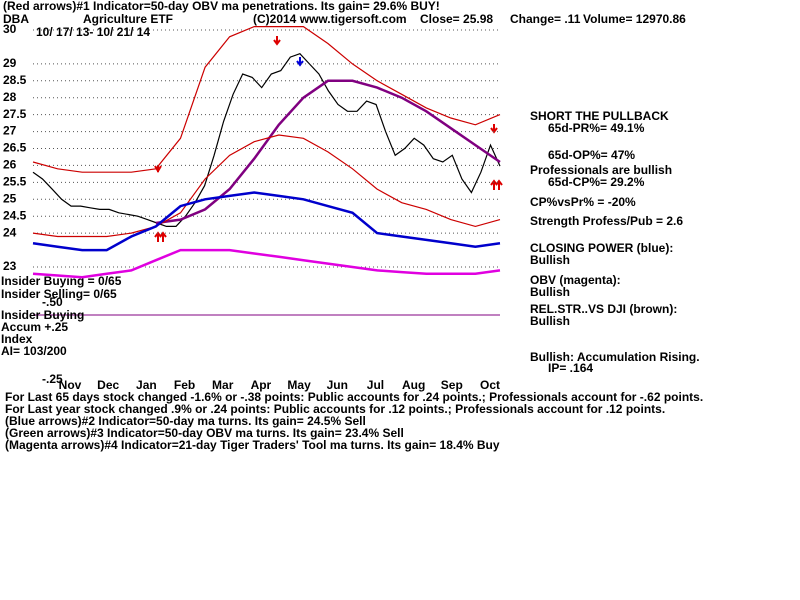 The height and width of the screenshot is (600, 800). Describe the element at coordinates (15, 182) in the screenshot. I see `y-tick-label: 25.5` at that location.